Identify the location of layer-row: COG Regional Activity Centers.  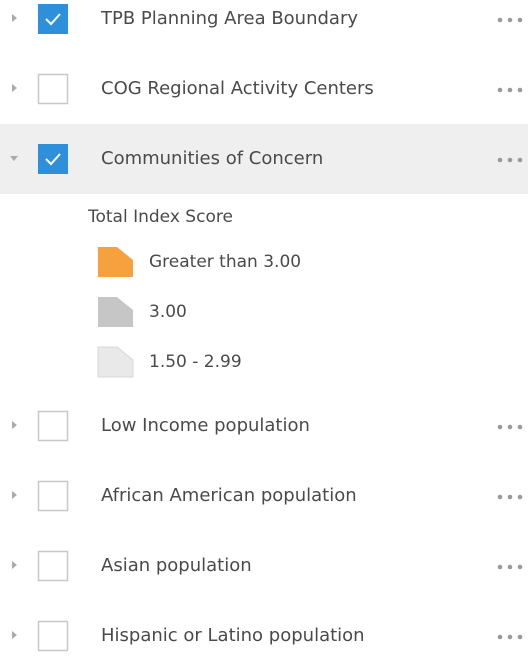
(264, 89).